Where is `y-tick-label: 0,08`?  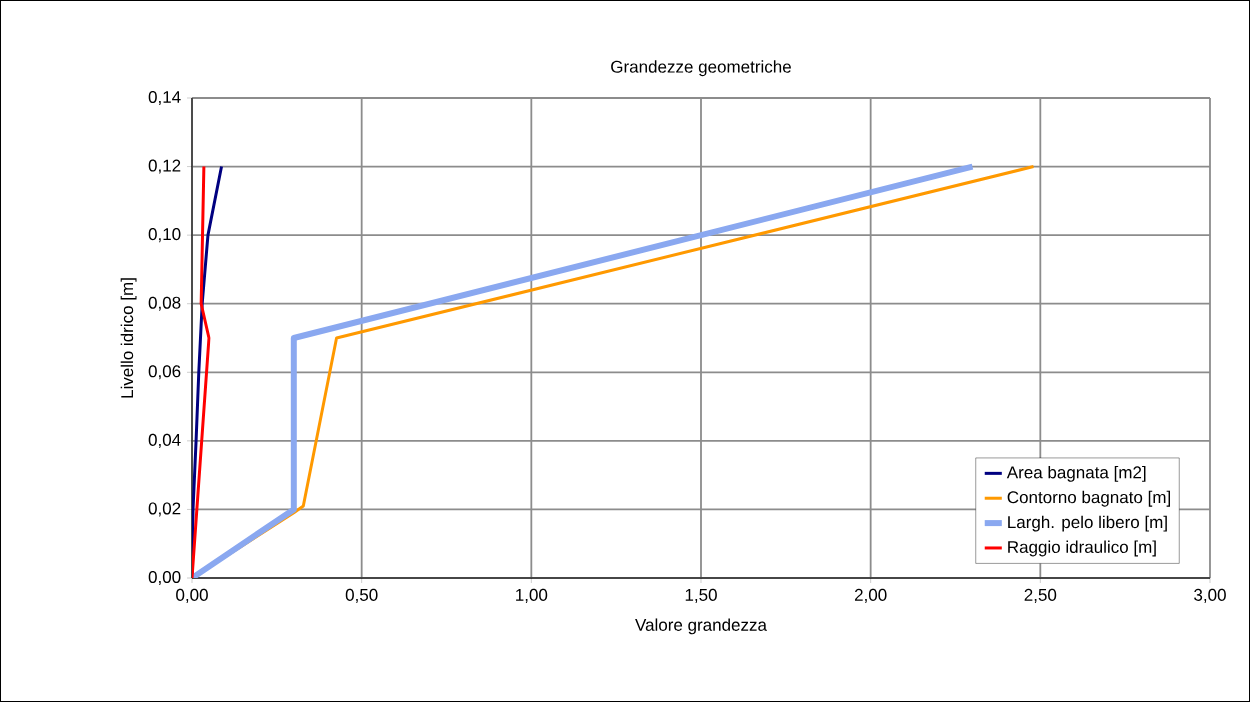 y-tick-label: 0,08 is located at coordinates (164, 303).